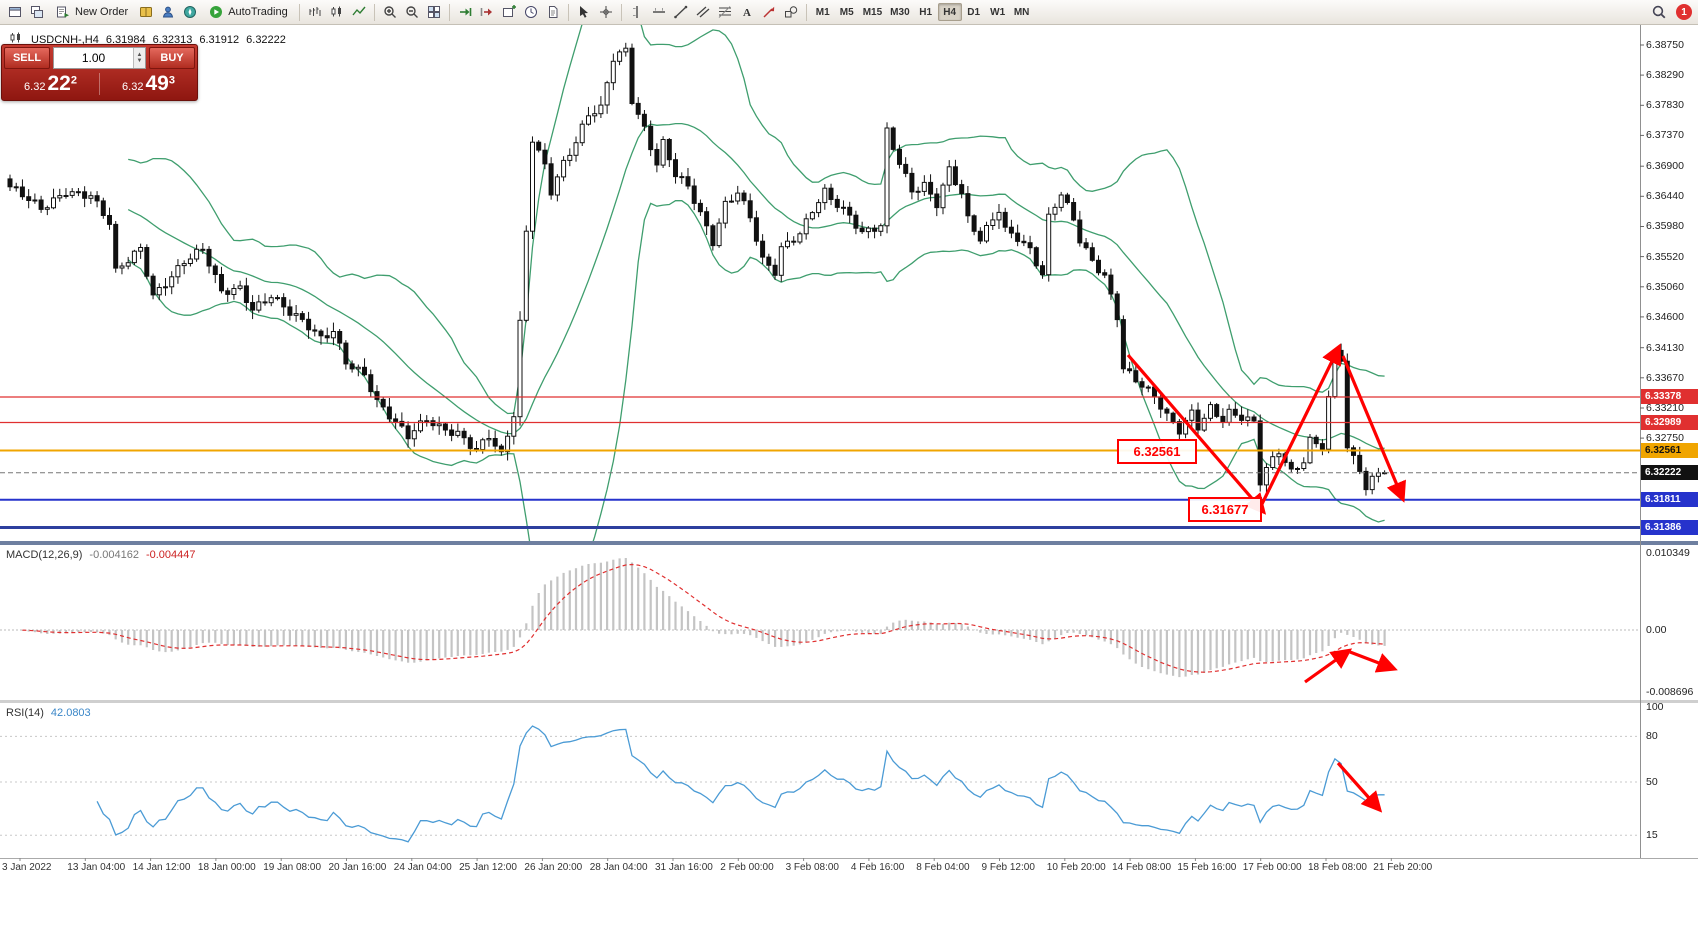 Image resolution: width=1698 pixels, height=943 pixels. What do you see at coordinates (315, 12) in the screenshot?
I see `bar-chart-icon` at bounding box center [315, 12].